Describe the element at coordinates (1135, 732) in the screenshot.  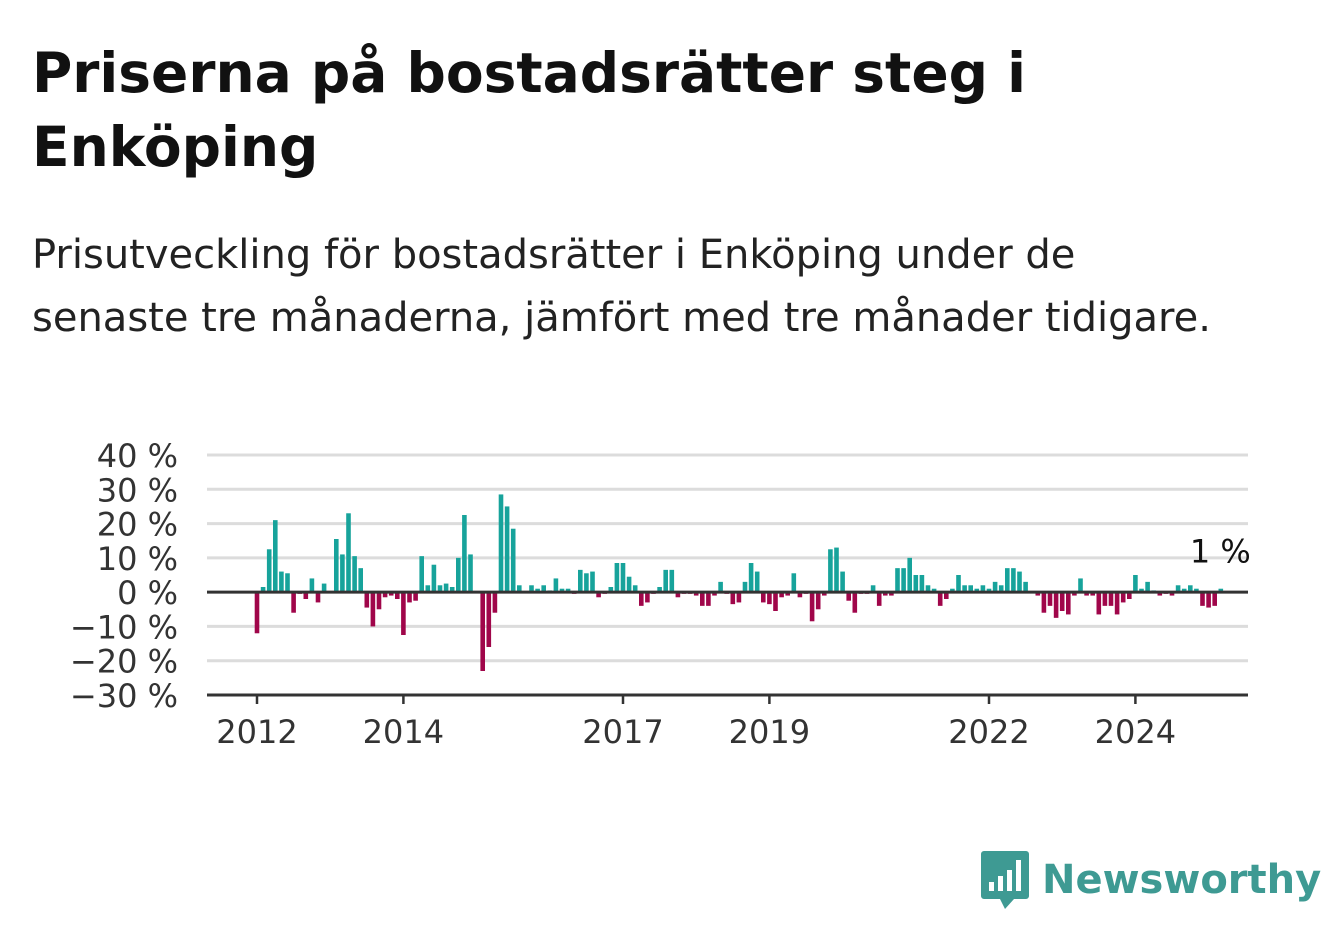
I see `x-tick-label: 2024` at that location.